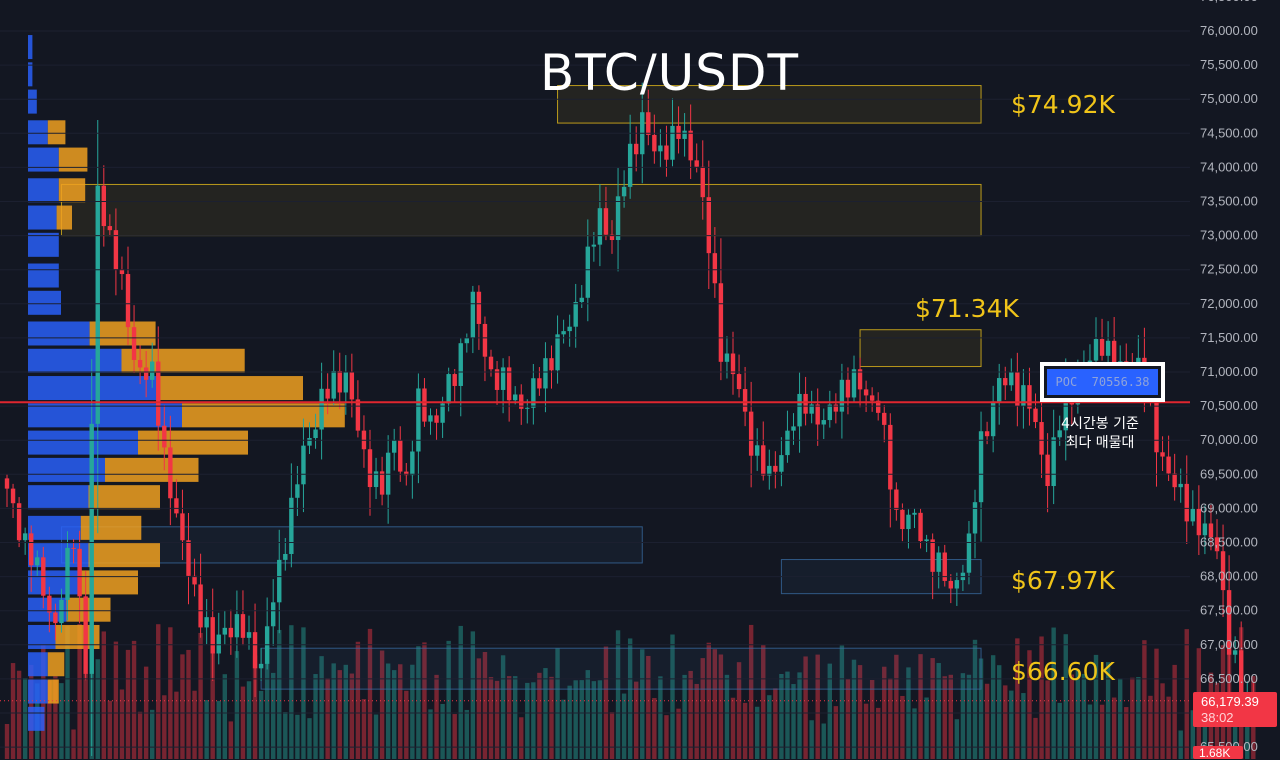 The width and height of the screenshot is (1280, 760). I want to click on y-tick-label: 68,000.00, so click(1229, 576).